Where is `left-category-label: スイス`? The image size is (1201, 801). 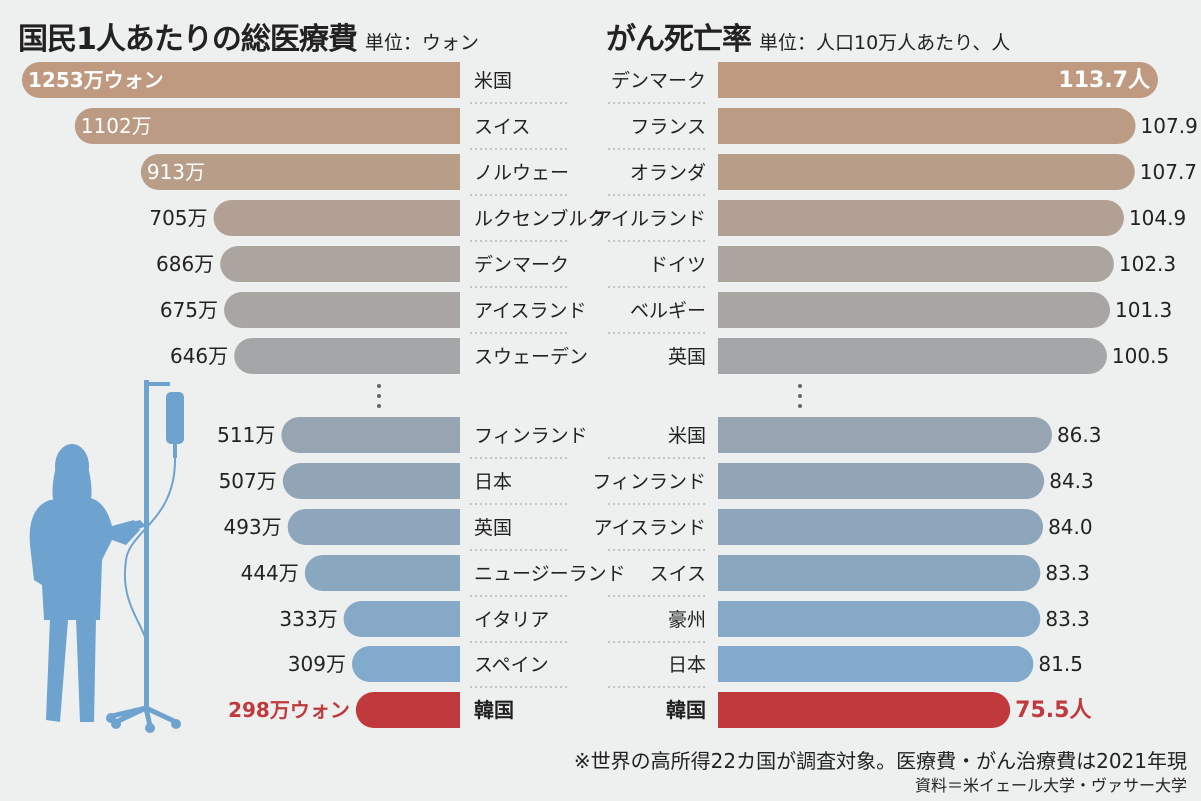 left-category-label: スイス is located at coordinates (502, 127).